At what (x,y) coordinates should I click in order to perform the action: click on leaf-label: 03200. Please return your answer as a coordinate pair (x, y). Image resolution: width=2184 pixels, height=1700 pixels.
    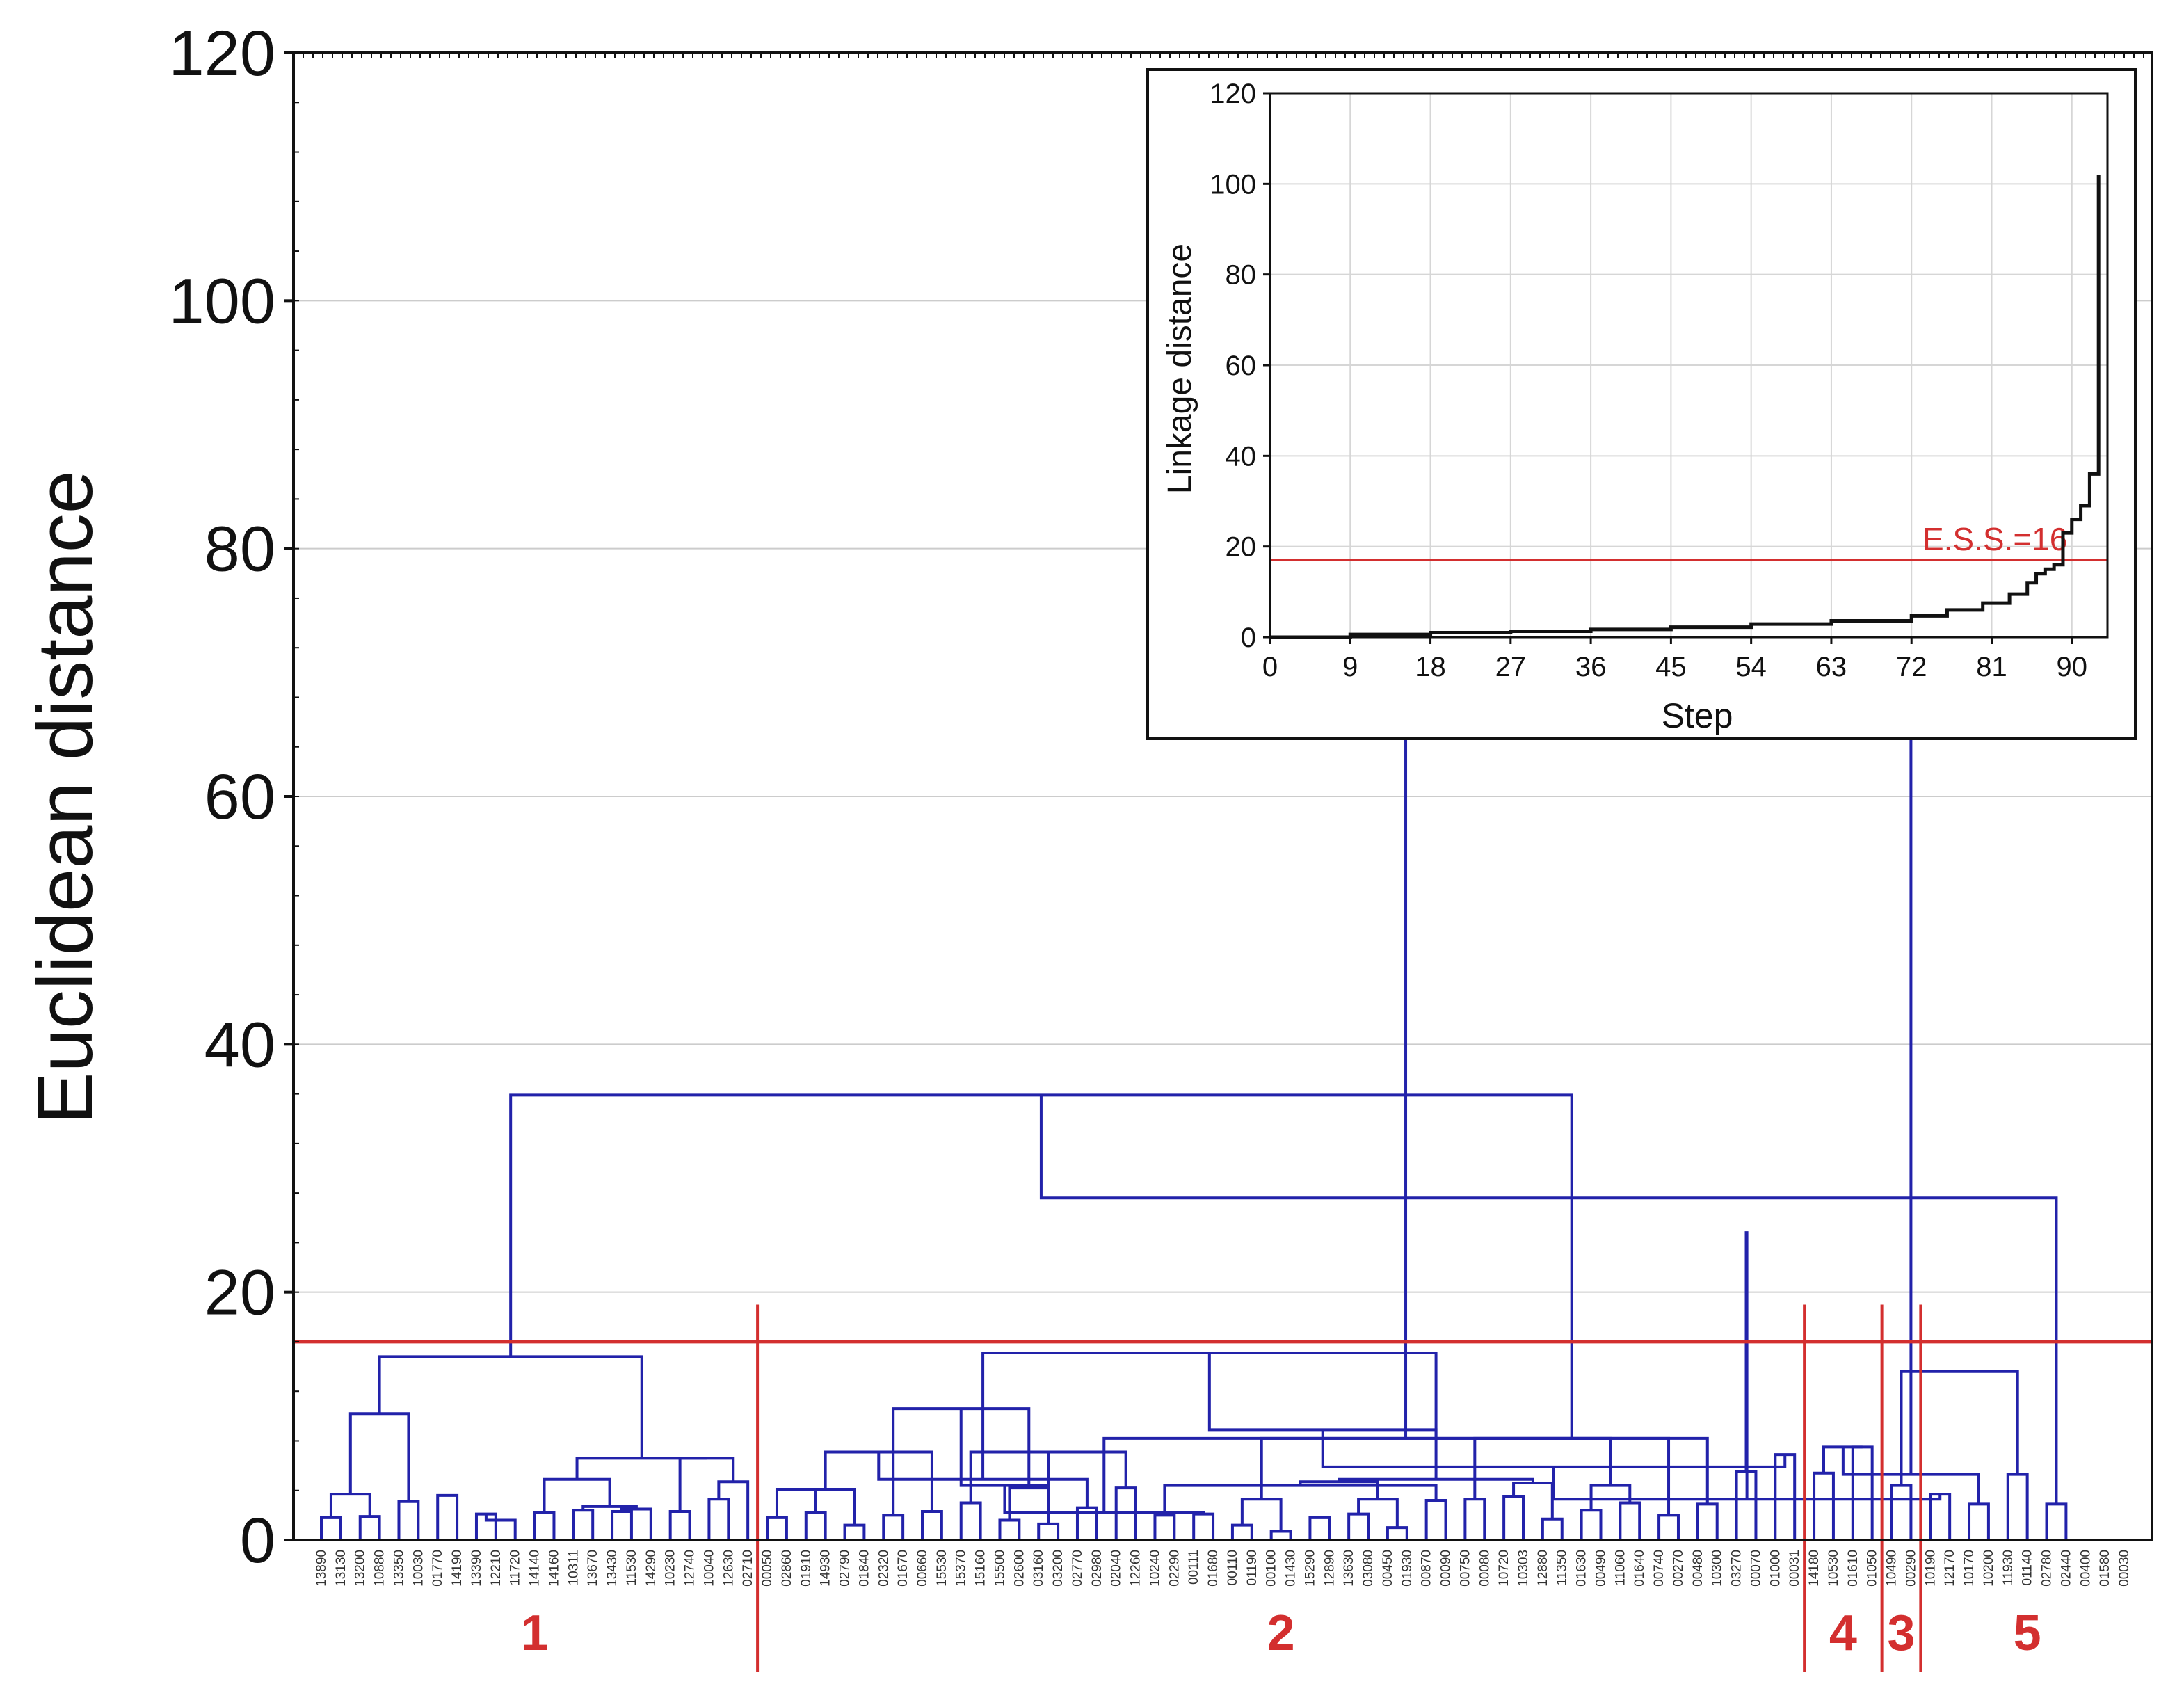
    Looking at the image, I should click on (1058, 1568).